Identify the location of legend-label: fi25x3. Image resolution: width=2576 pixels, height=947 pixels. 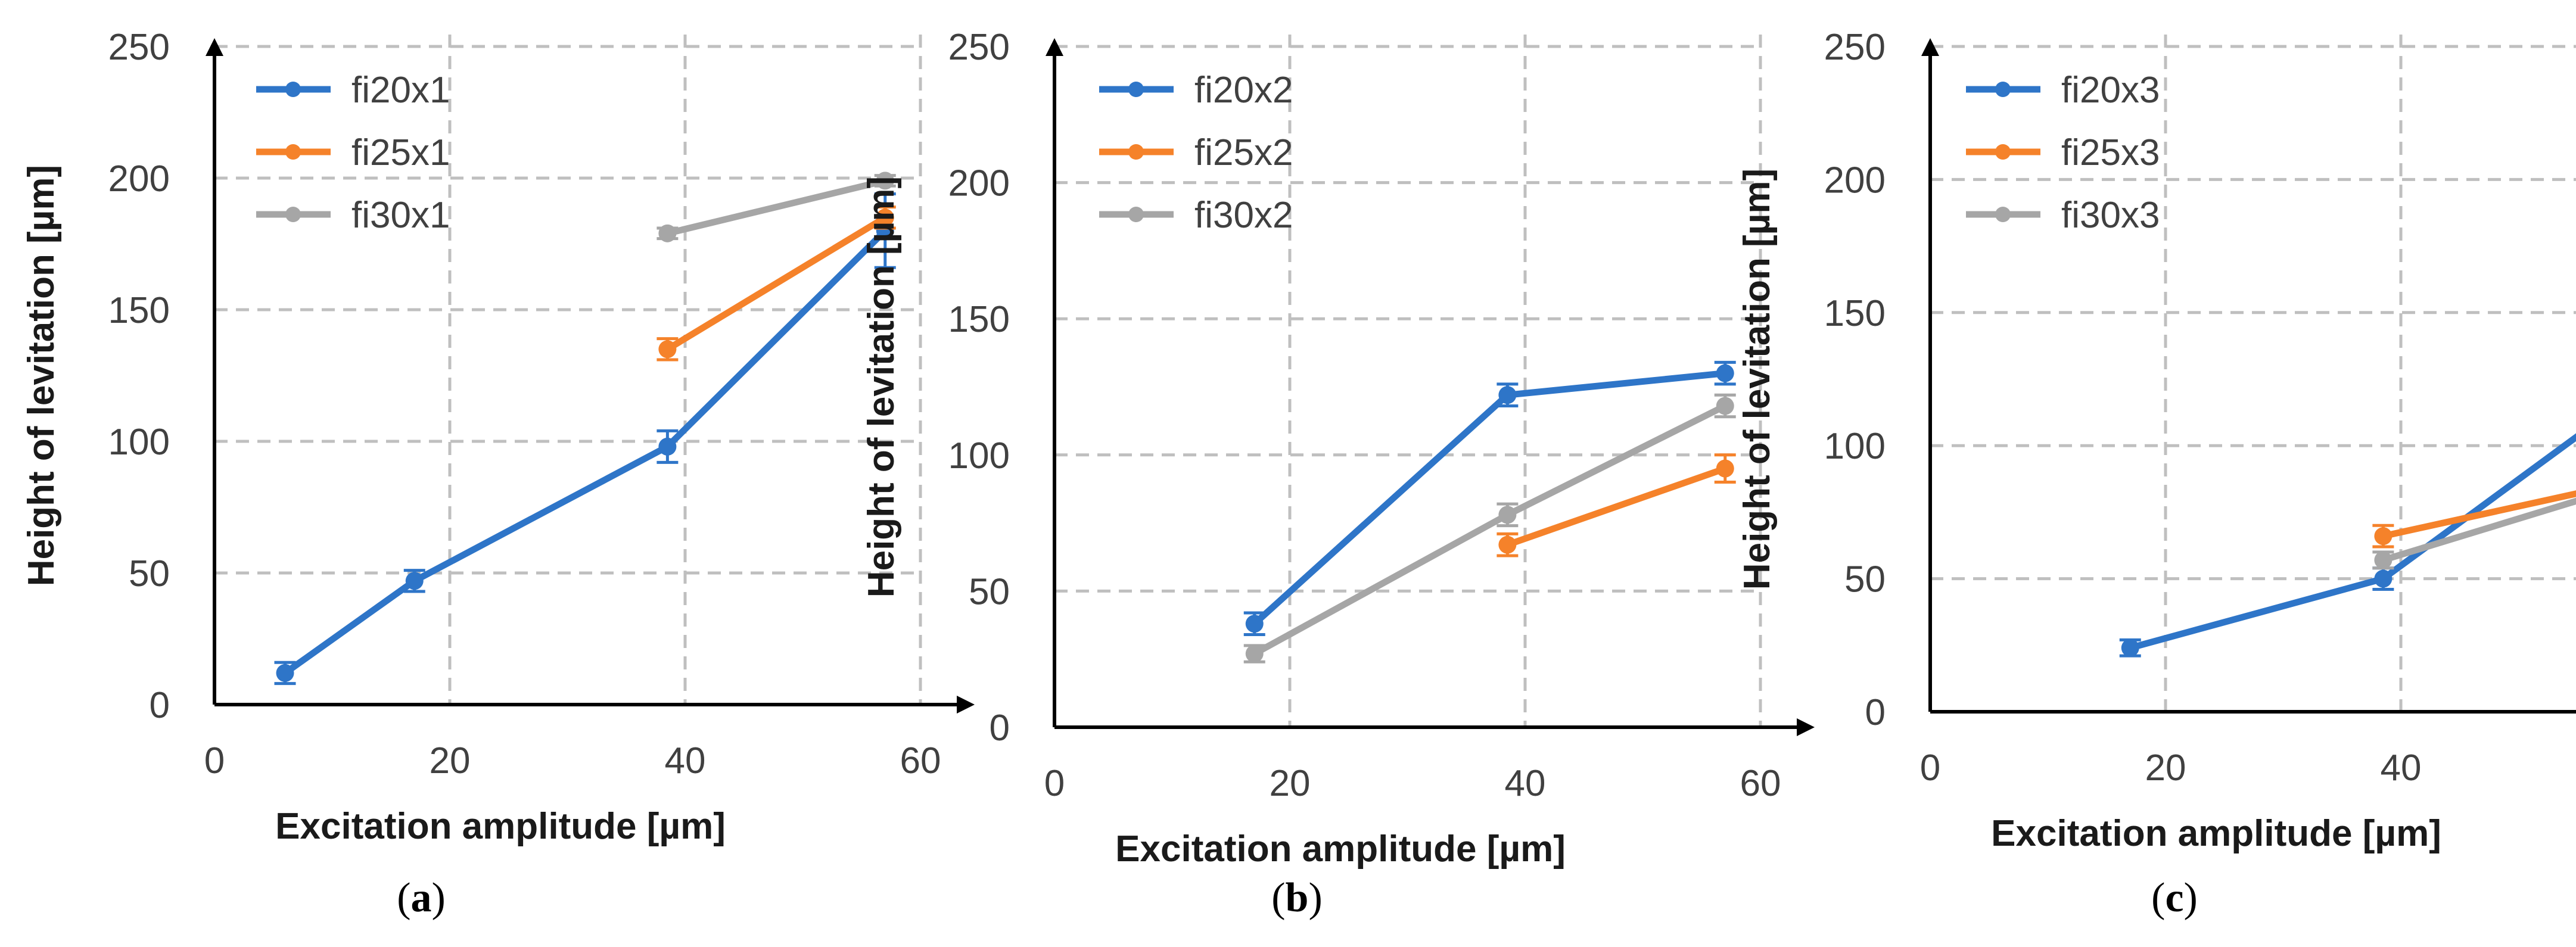
(2110, 152).